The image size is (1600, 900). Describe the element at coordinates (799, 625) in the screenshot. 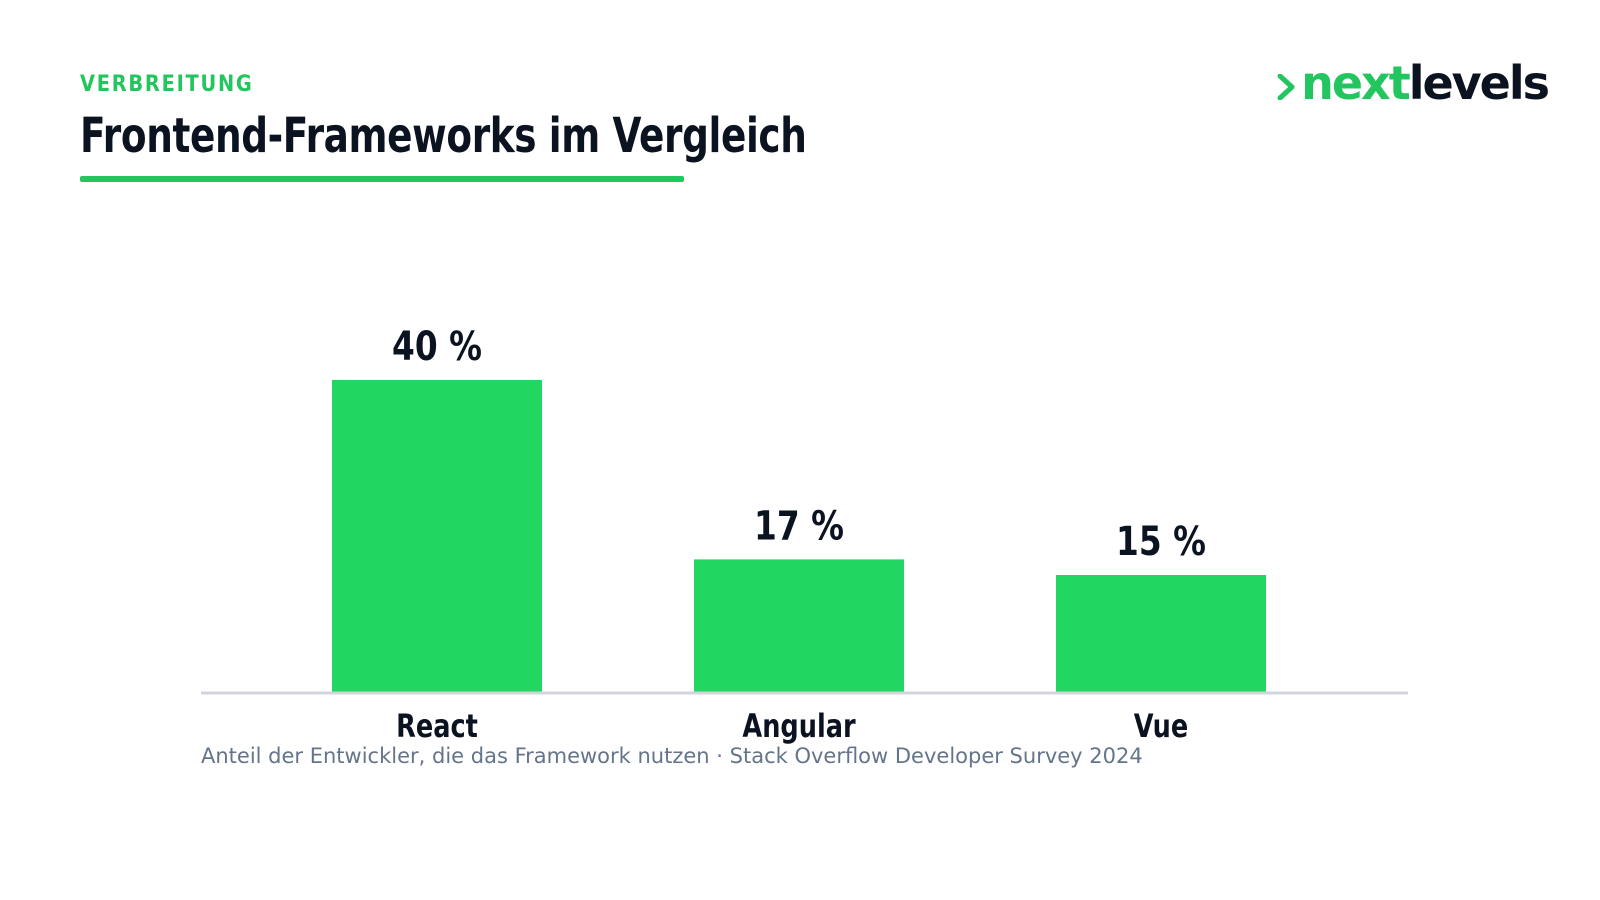

I see `bar-angular` at that location.